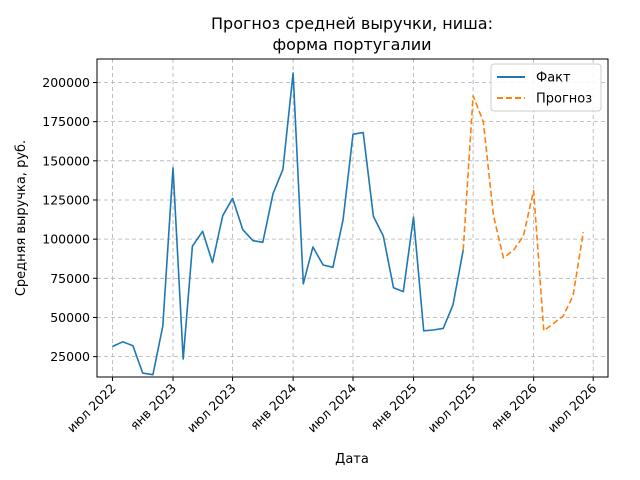 This screenshot has height=480, width=640. I want to click on x-tick-label: янв 2025, so click(393, 407).